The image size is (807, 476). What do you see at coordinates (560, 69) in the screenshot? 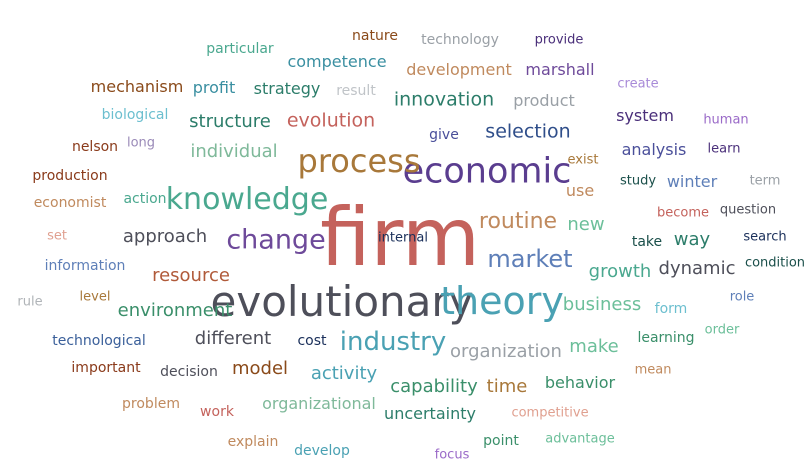
I see `word-marshall: marshall` at bounding box center [560, 69].